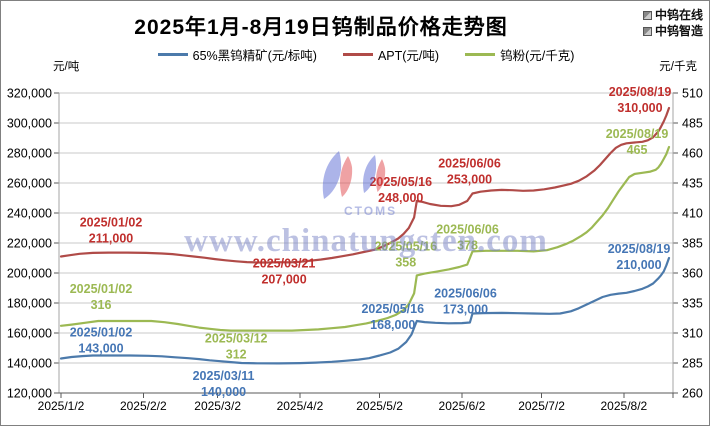 This screenshot has width=710, height=426. Describe the element at coordinates (217, 406) in the screenshot. I see `x-axis-tick-label: 2025/3/2` at that location.